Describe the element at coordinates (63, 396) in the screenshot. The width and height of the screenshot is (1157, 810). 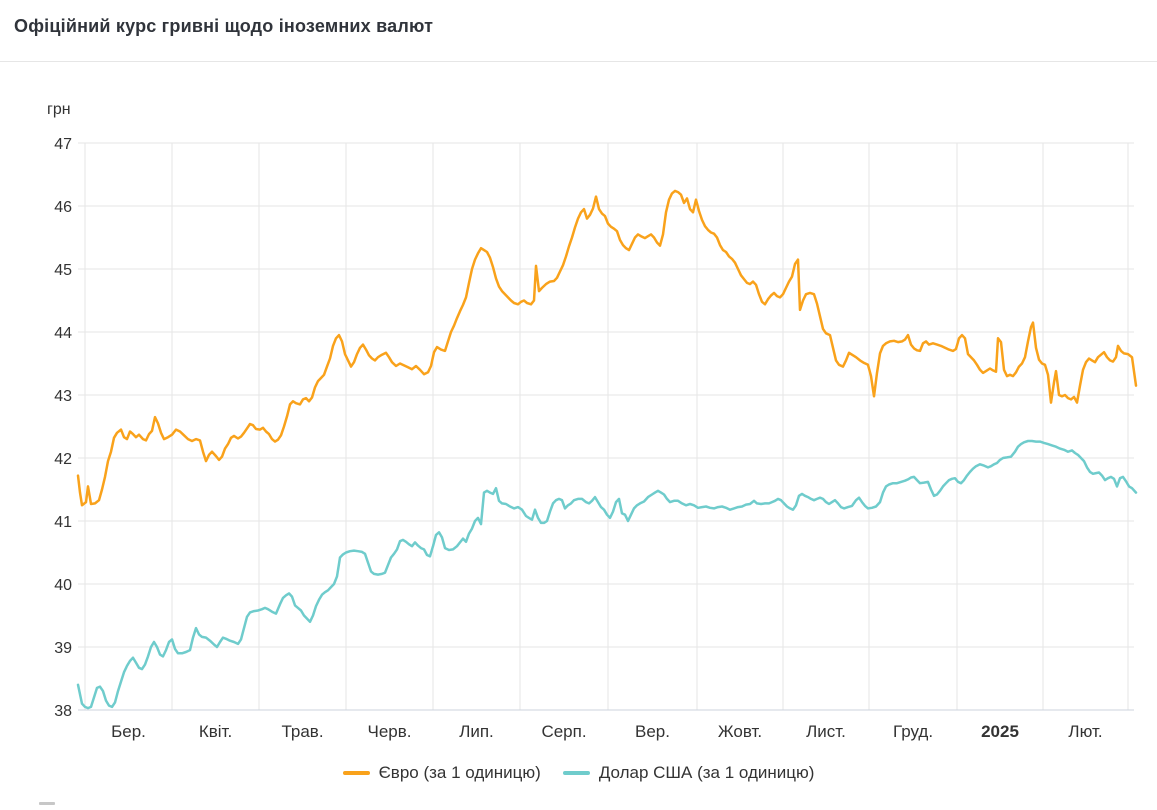
I see `y-tick-label: 43` at that location.